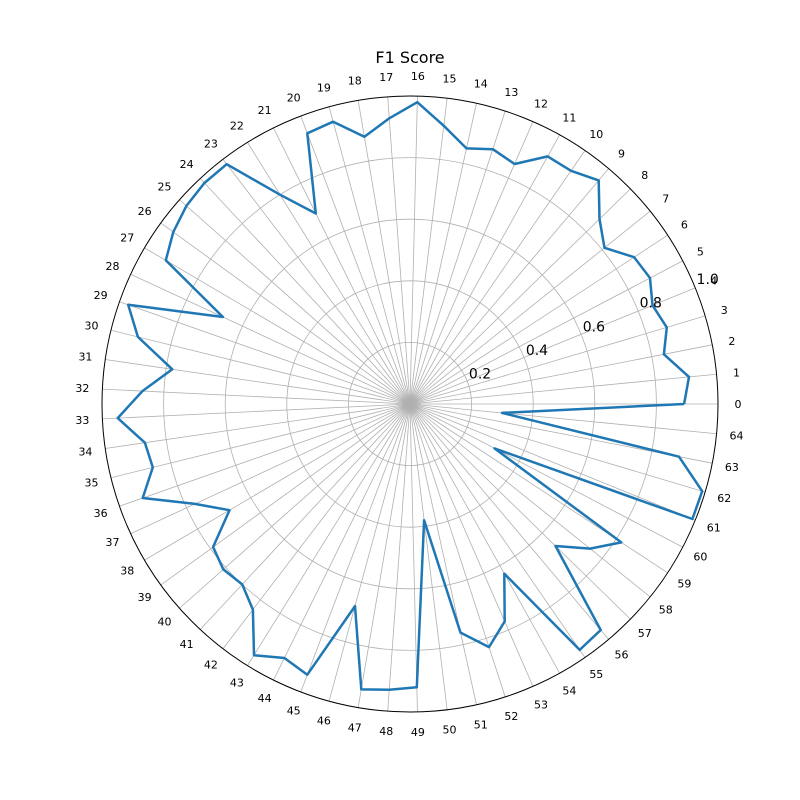 The height and width of the screenshot is (800, 800). I want to click on category-label-61: 61, so click(714, 528).